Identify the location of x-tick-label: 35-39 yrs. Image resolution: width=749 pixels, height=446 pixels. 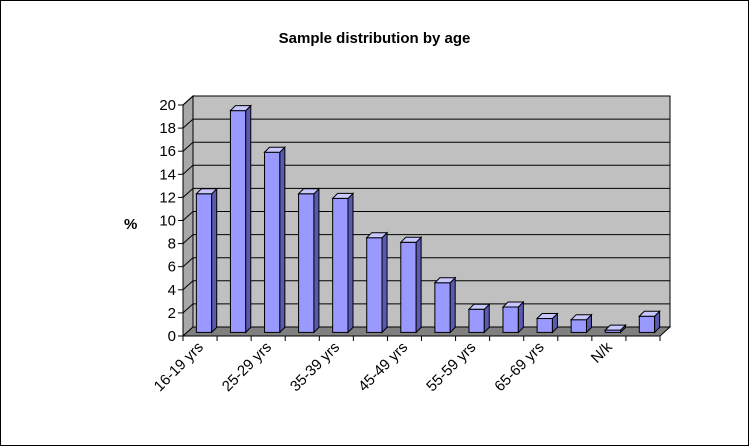
(315, 367).